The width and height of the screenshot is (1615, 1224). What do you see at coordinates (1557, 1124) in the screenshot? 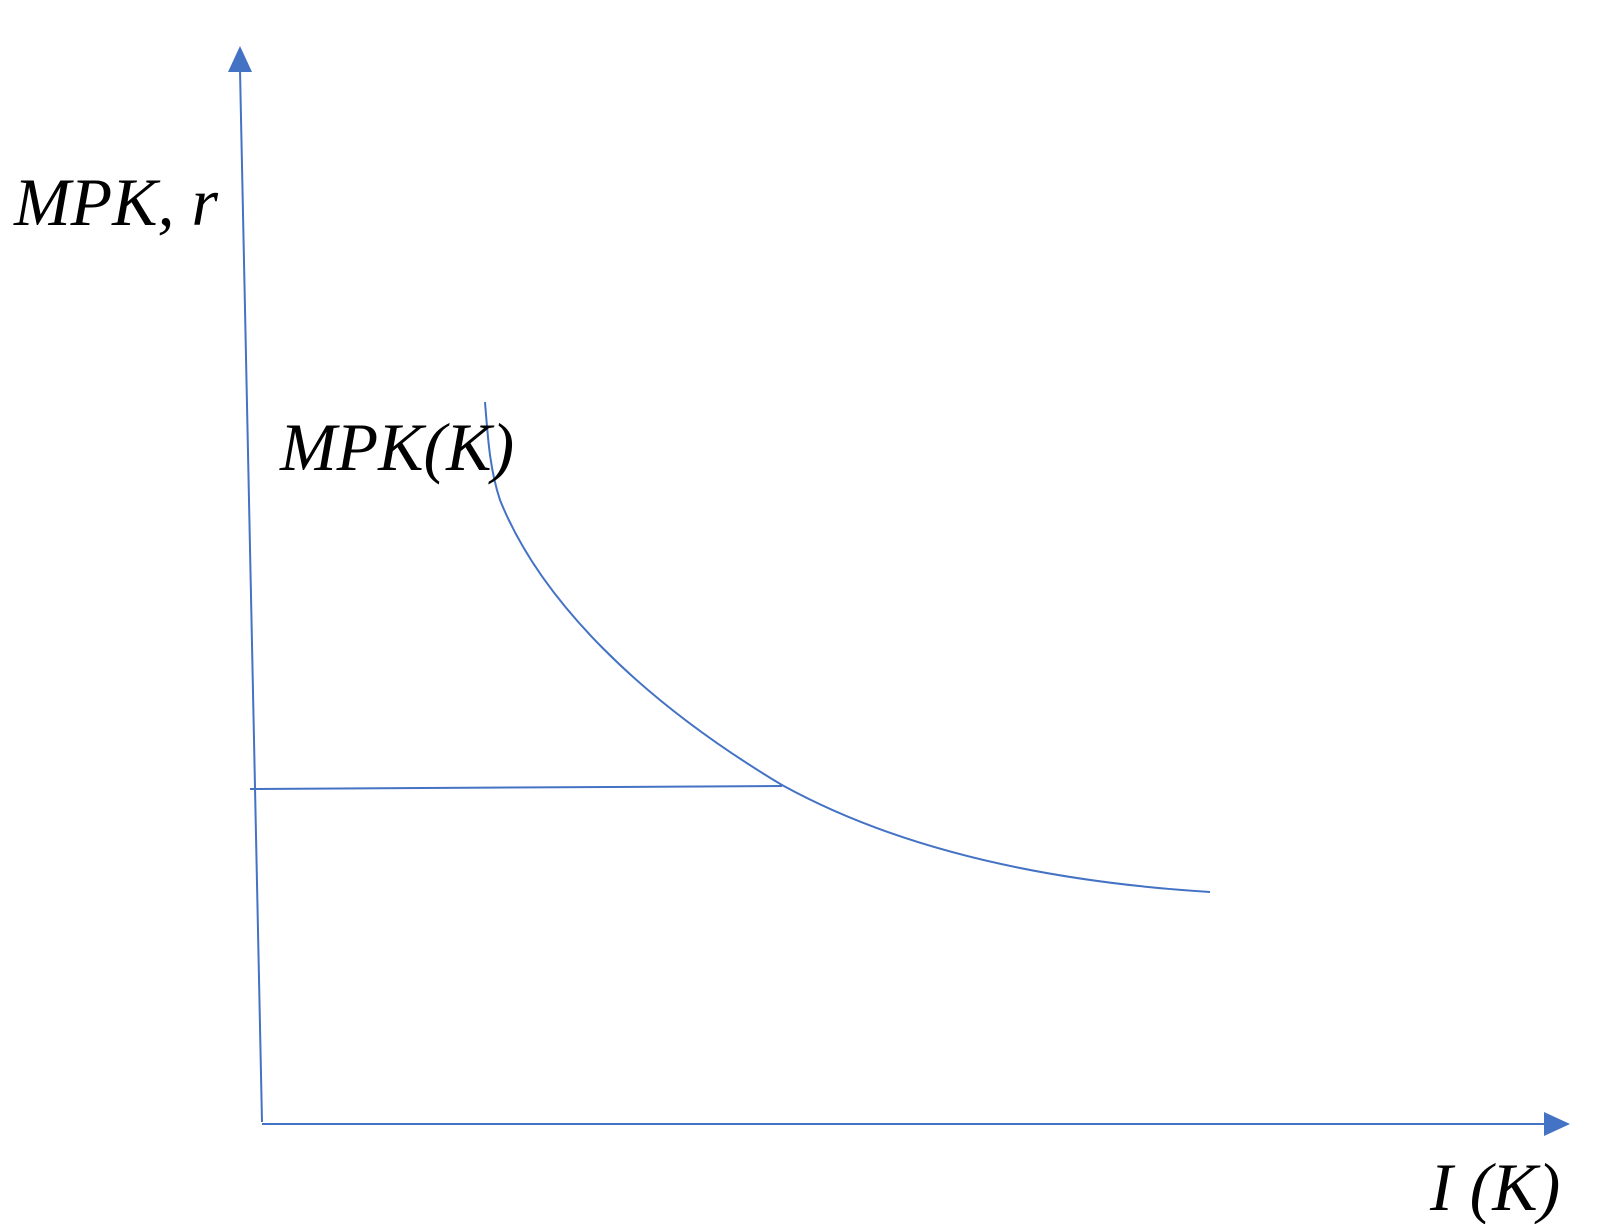
I see `x-axis-arrowhead` at bounding box center [1557, 1124].